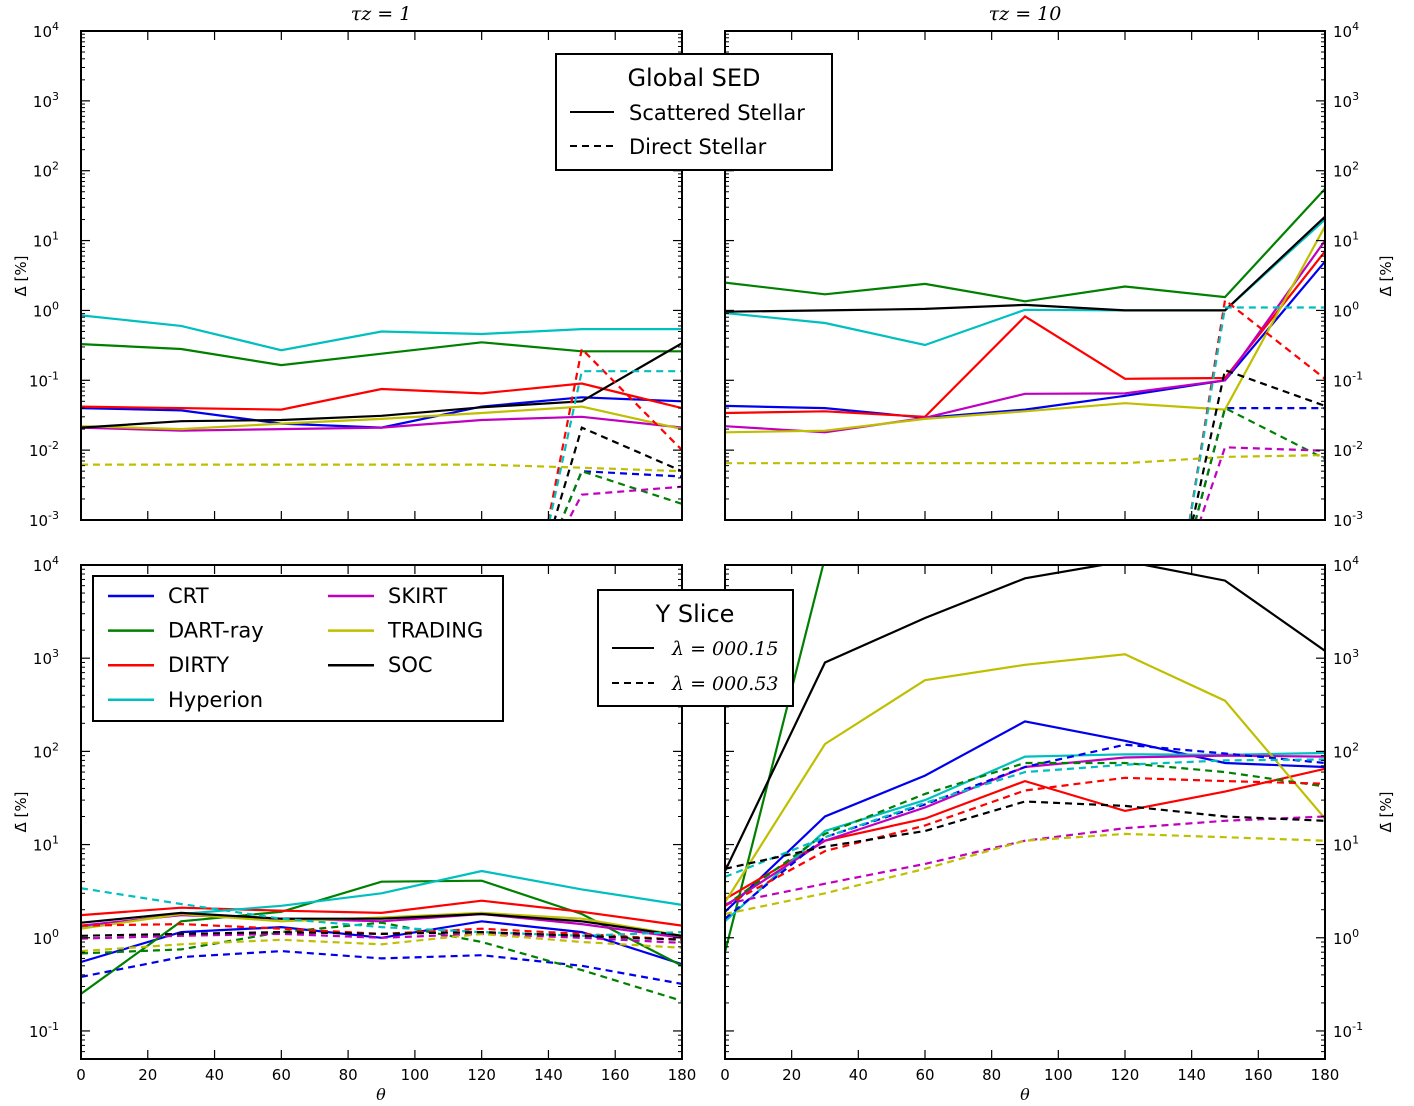 This screenshot has height=1106, width=1414. Describe the element at coordinates (1125, 1075) in the screenshot. I see `x-tick-label: 120` at that location.